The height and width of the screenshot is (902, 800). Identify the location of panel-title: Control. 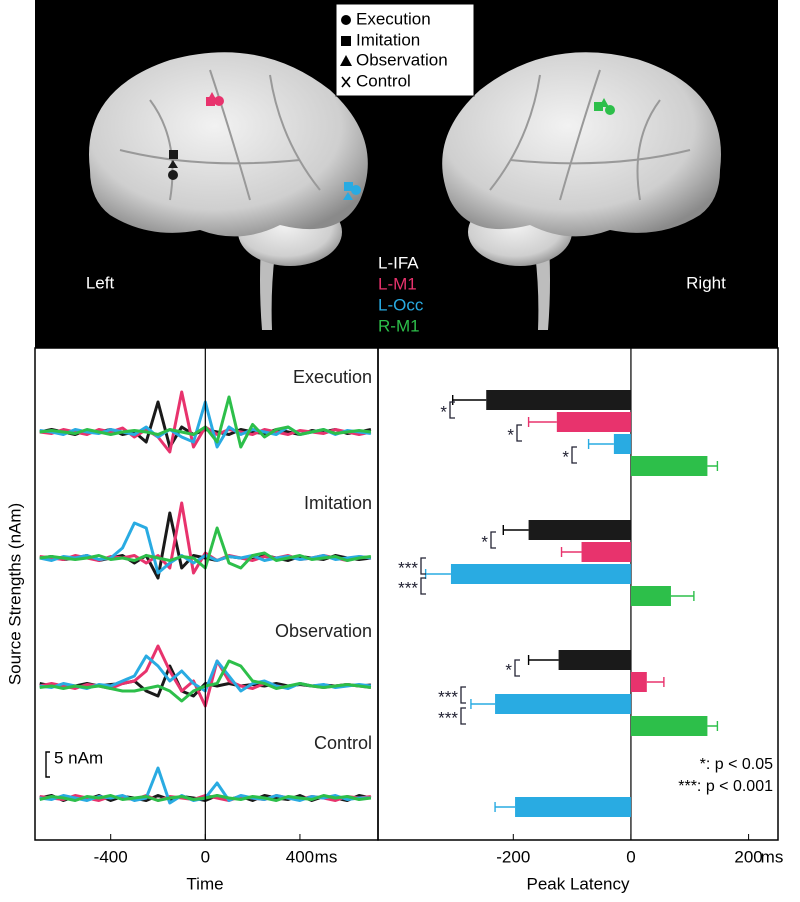
(343, 743).